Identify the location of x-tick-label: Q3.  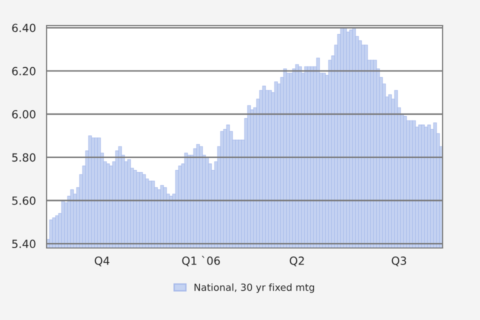
(399, 261).